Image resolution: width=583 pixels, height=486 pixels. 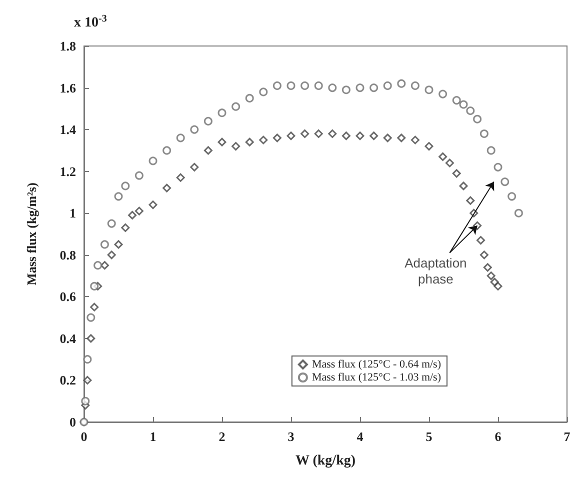 What do you see at coordinates (68, 130) in the screenshot?
I see `y-tick-label: 1.4` at bounding box center [68, 130].